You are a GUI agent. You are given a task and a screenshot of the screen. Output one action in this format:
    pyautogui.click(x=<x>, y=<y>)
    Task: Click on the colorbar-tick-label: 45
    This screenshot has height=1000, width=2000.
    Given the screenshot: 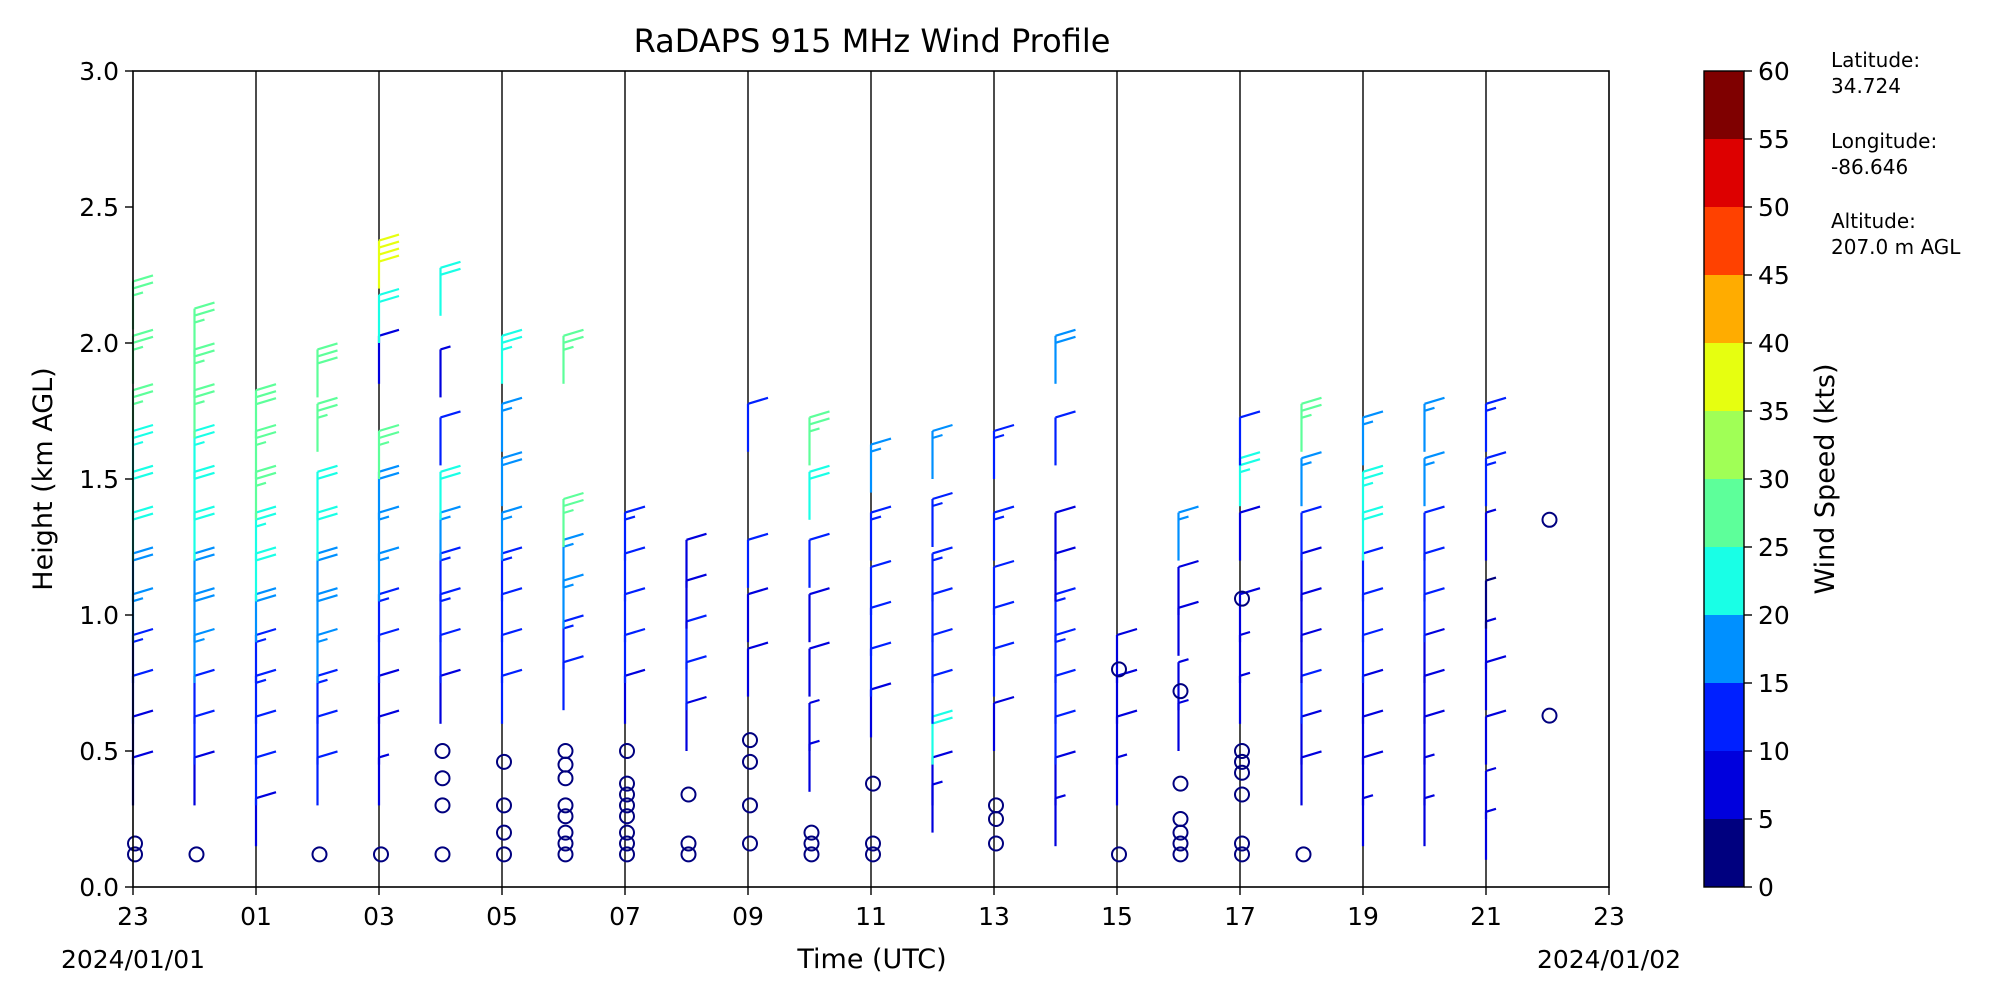 What is the action you would take?
    pyautogui.click(x=1774, y=275)
    